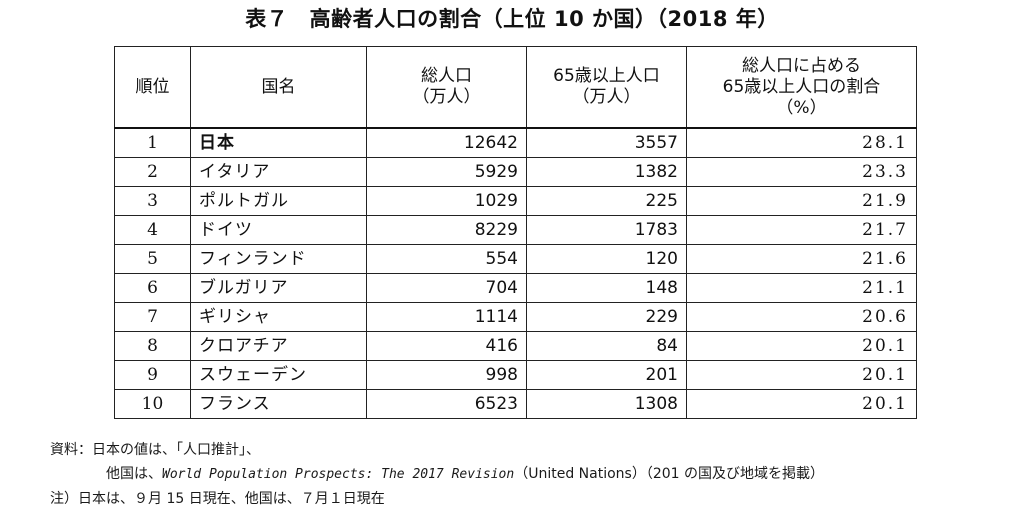 Image resolution: width=1024 pixels, height=522 pixels. I want to click on country-cell: 日本, so click(278, 142).